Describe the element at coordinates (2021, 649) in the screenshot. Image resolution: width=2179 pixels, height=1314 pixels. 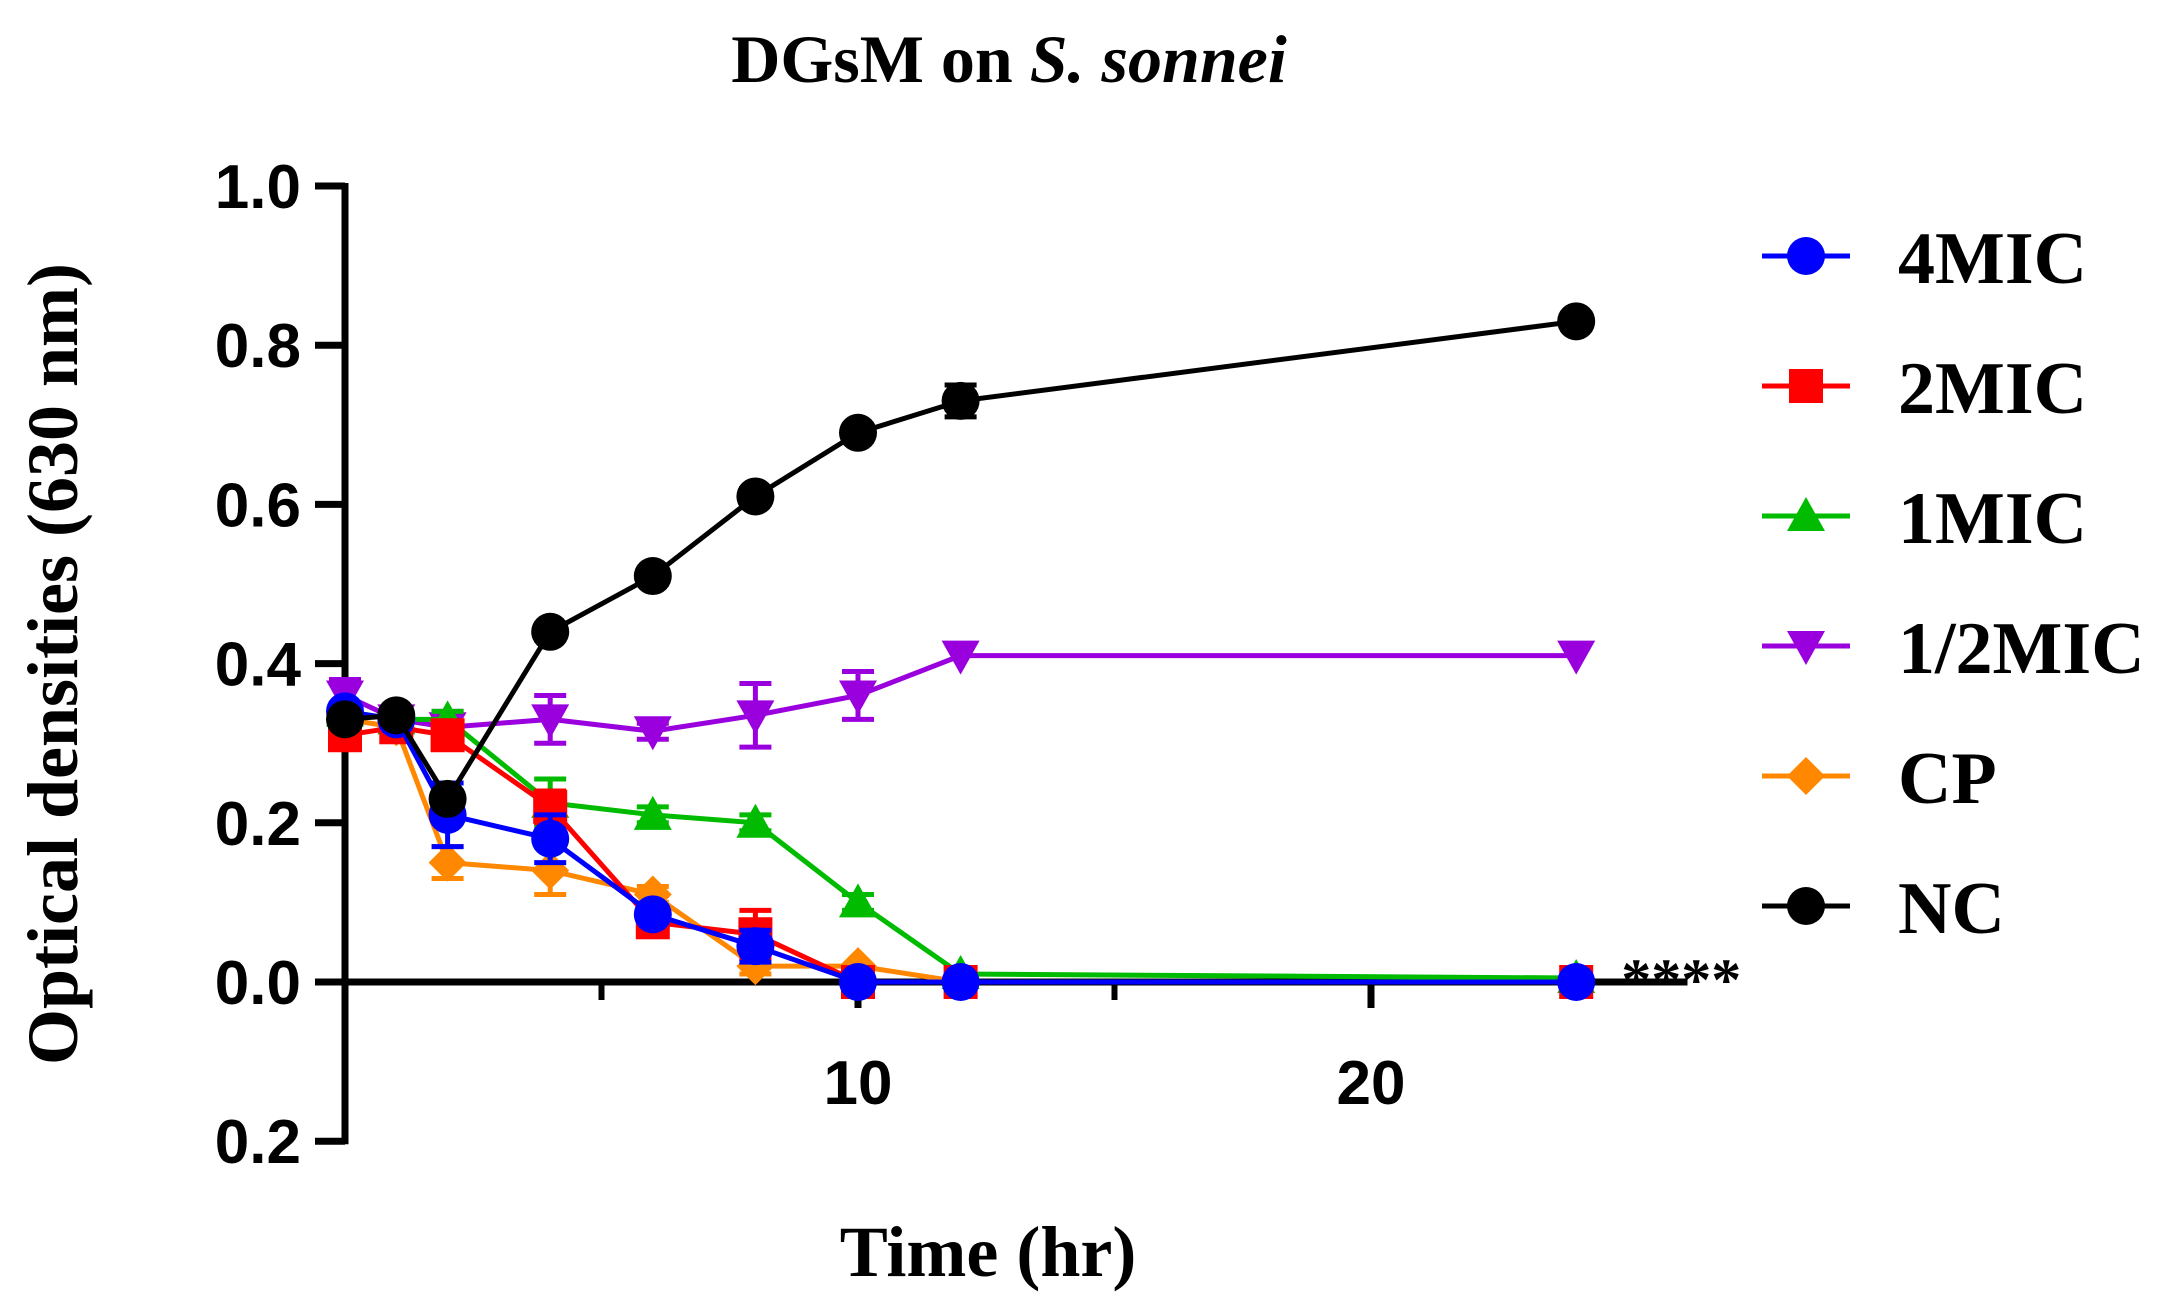
I see `legend-label: 1/2MIC` at that location.